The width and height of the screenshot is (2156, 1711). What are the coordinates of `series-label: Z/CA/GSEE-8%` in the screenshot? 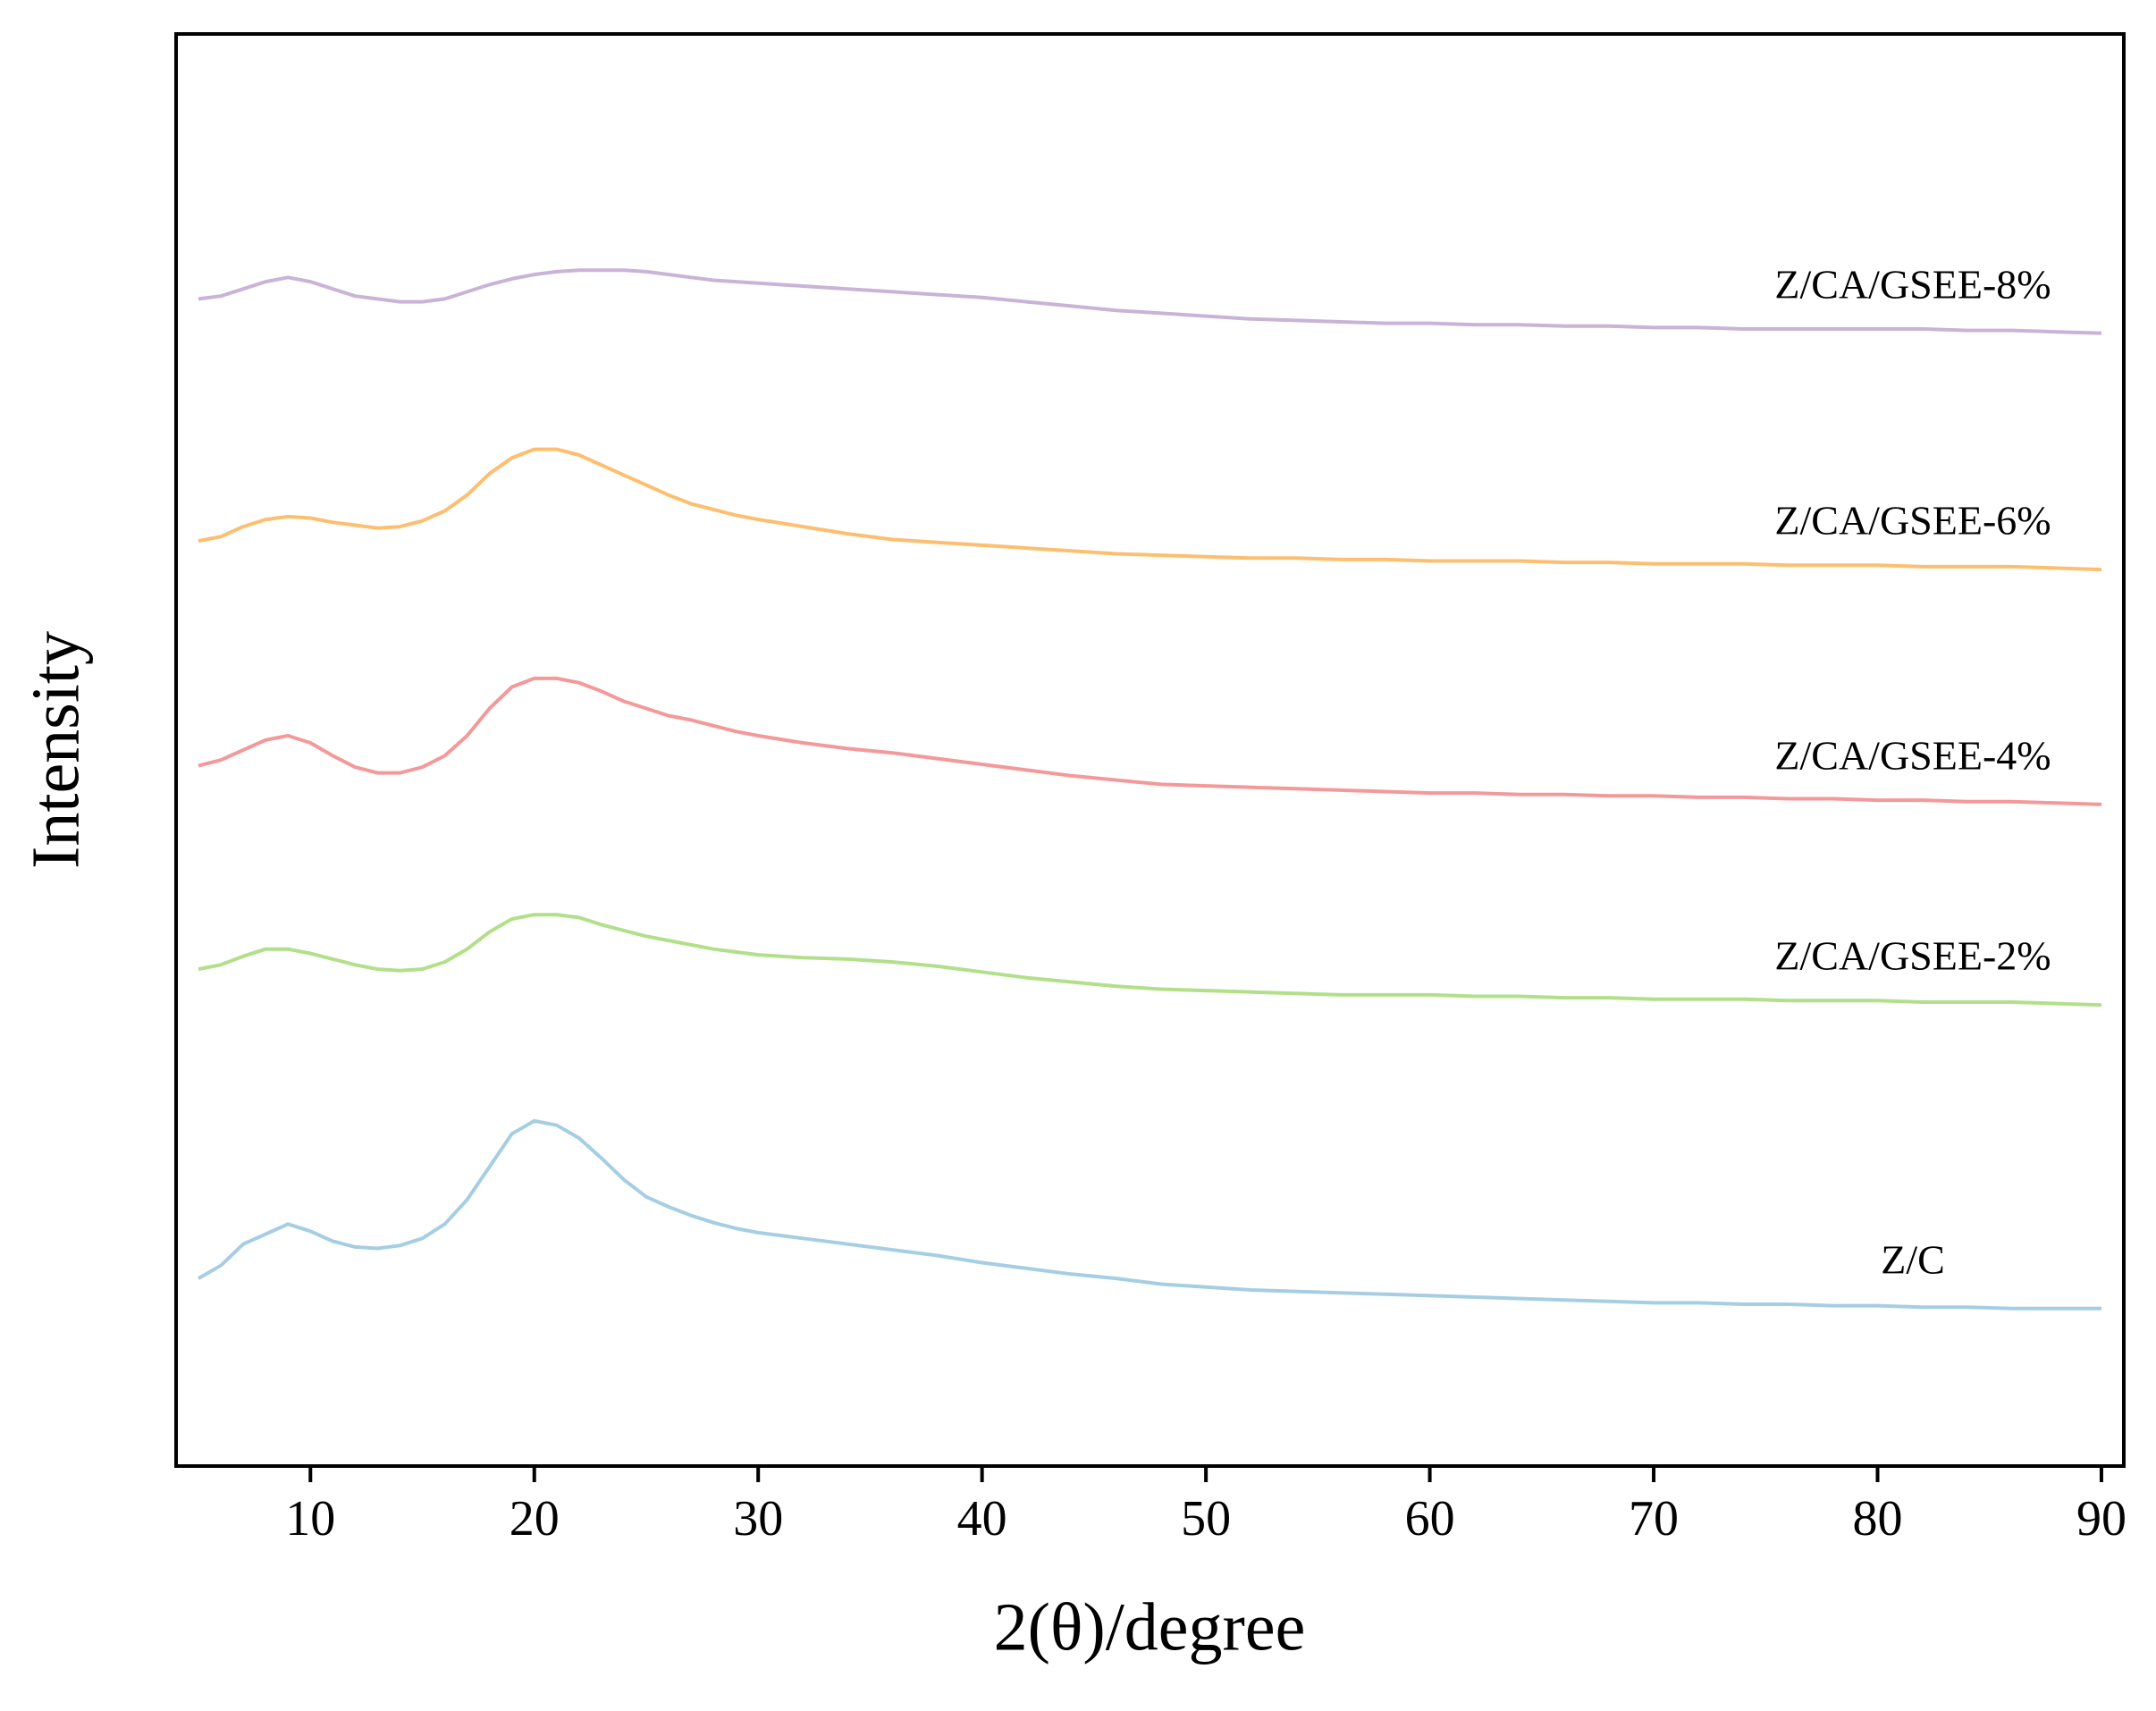 It's located at (1913, 284).